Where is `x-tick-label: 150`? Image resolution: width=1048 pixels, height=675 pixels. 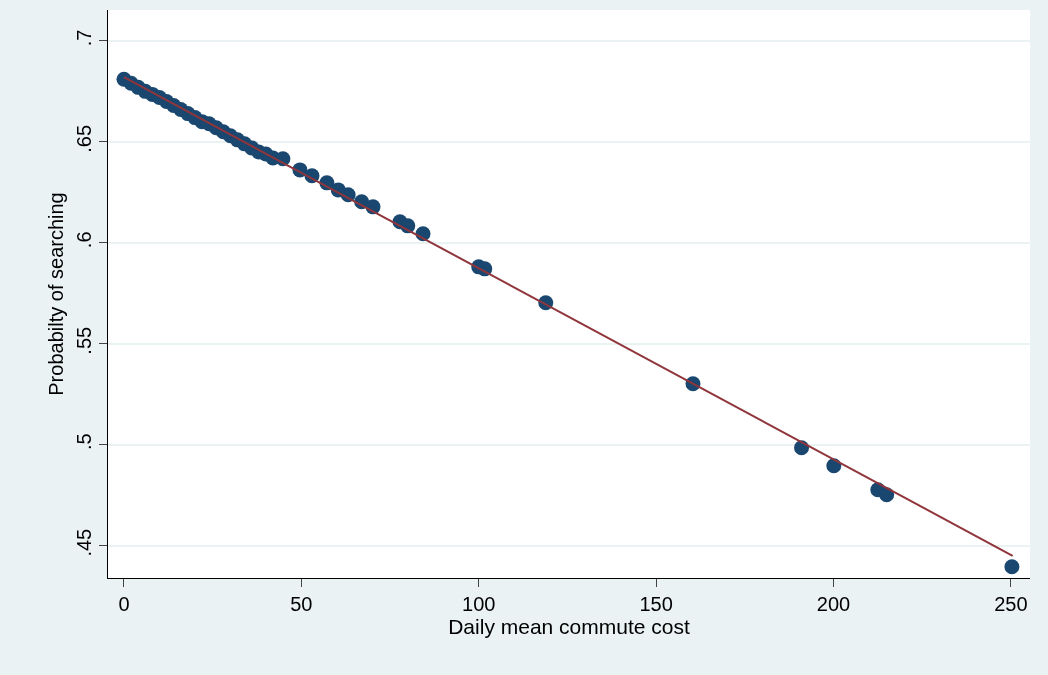
x-tick-label: 150 is located at coordinates (656, 604).